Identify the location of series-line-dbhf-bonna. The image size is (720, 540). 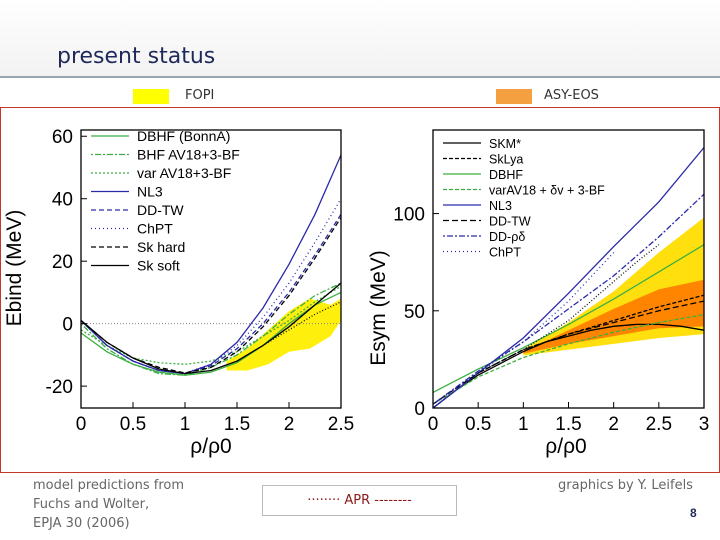
(211, 333).